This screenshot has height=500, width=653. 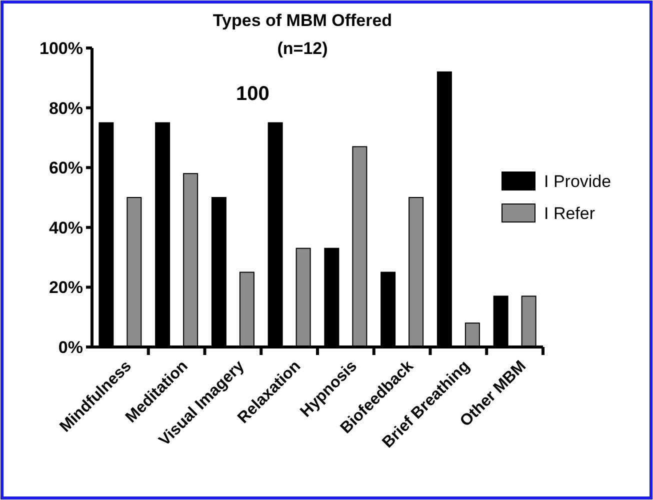 I want to click on y-tick-label: 80%, so click(x=65, y=108).